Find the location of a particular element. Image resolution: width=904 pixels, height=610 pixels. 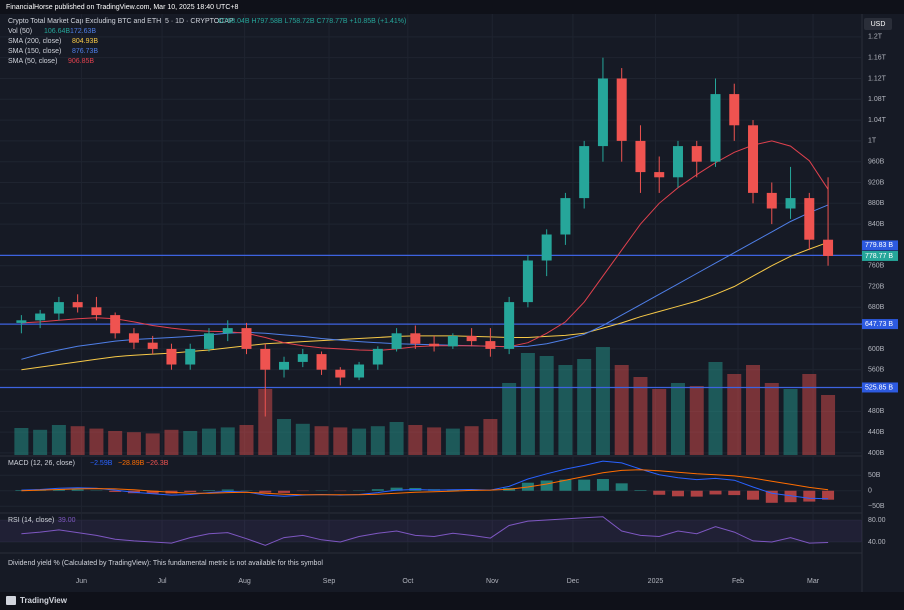

y-tick-label: 1.12T is located at coordinates (877, 78).